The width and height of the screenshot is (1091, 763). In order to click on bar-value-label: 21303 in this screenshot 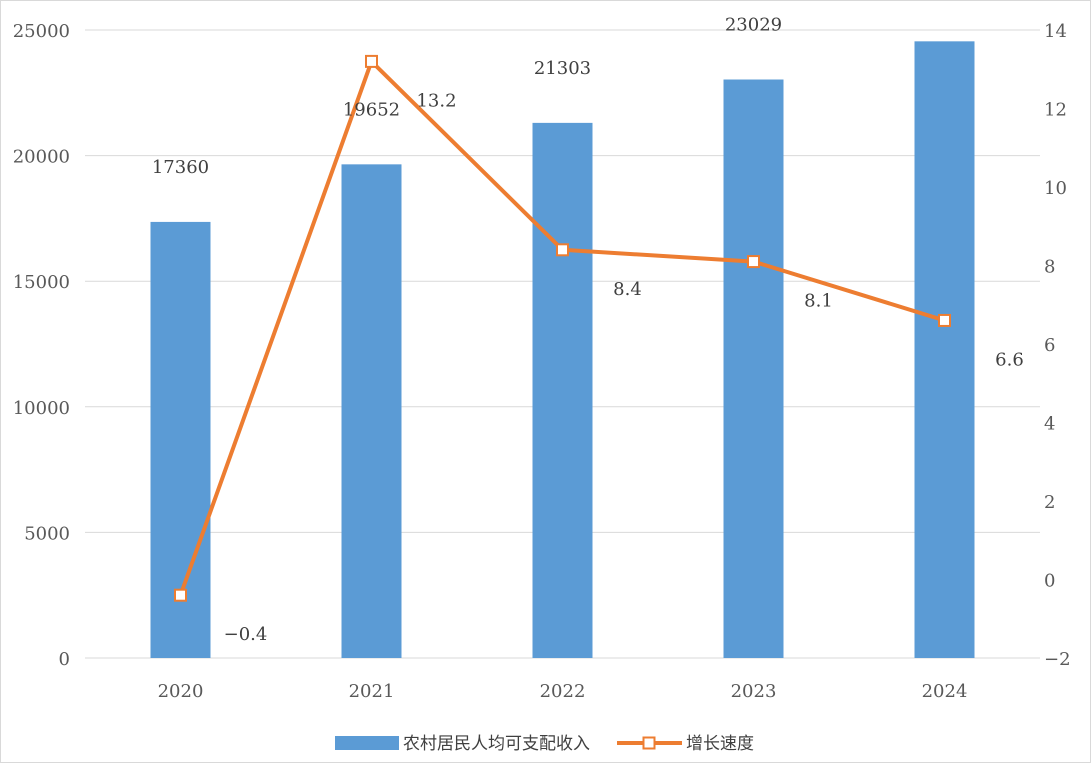, I will do `click(562, 68)`.